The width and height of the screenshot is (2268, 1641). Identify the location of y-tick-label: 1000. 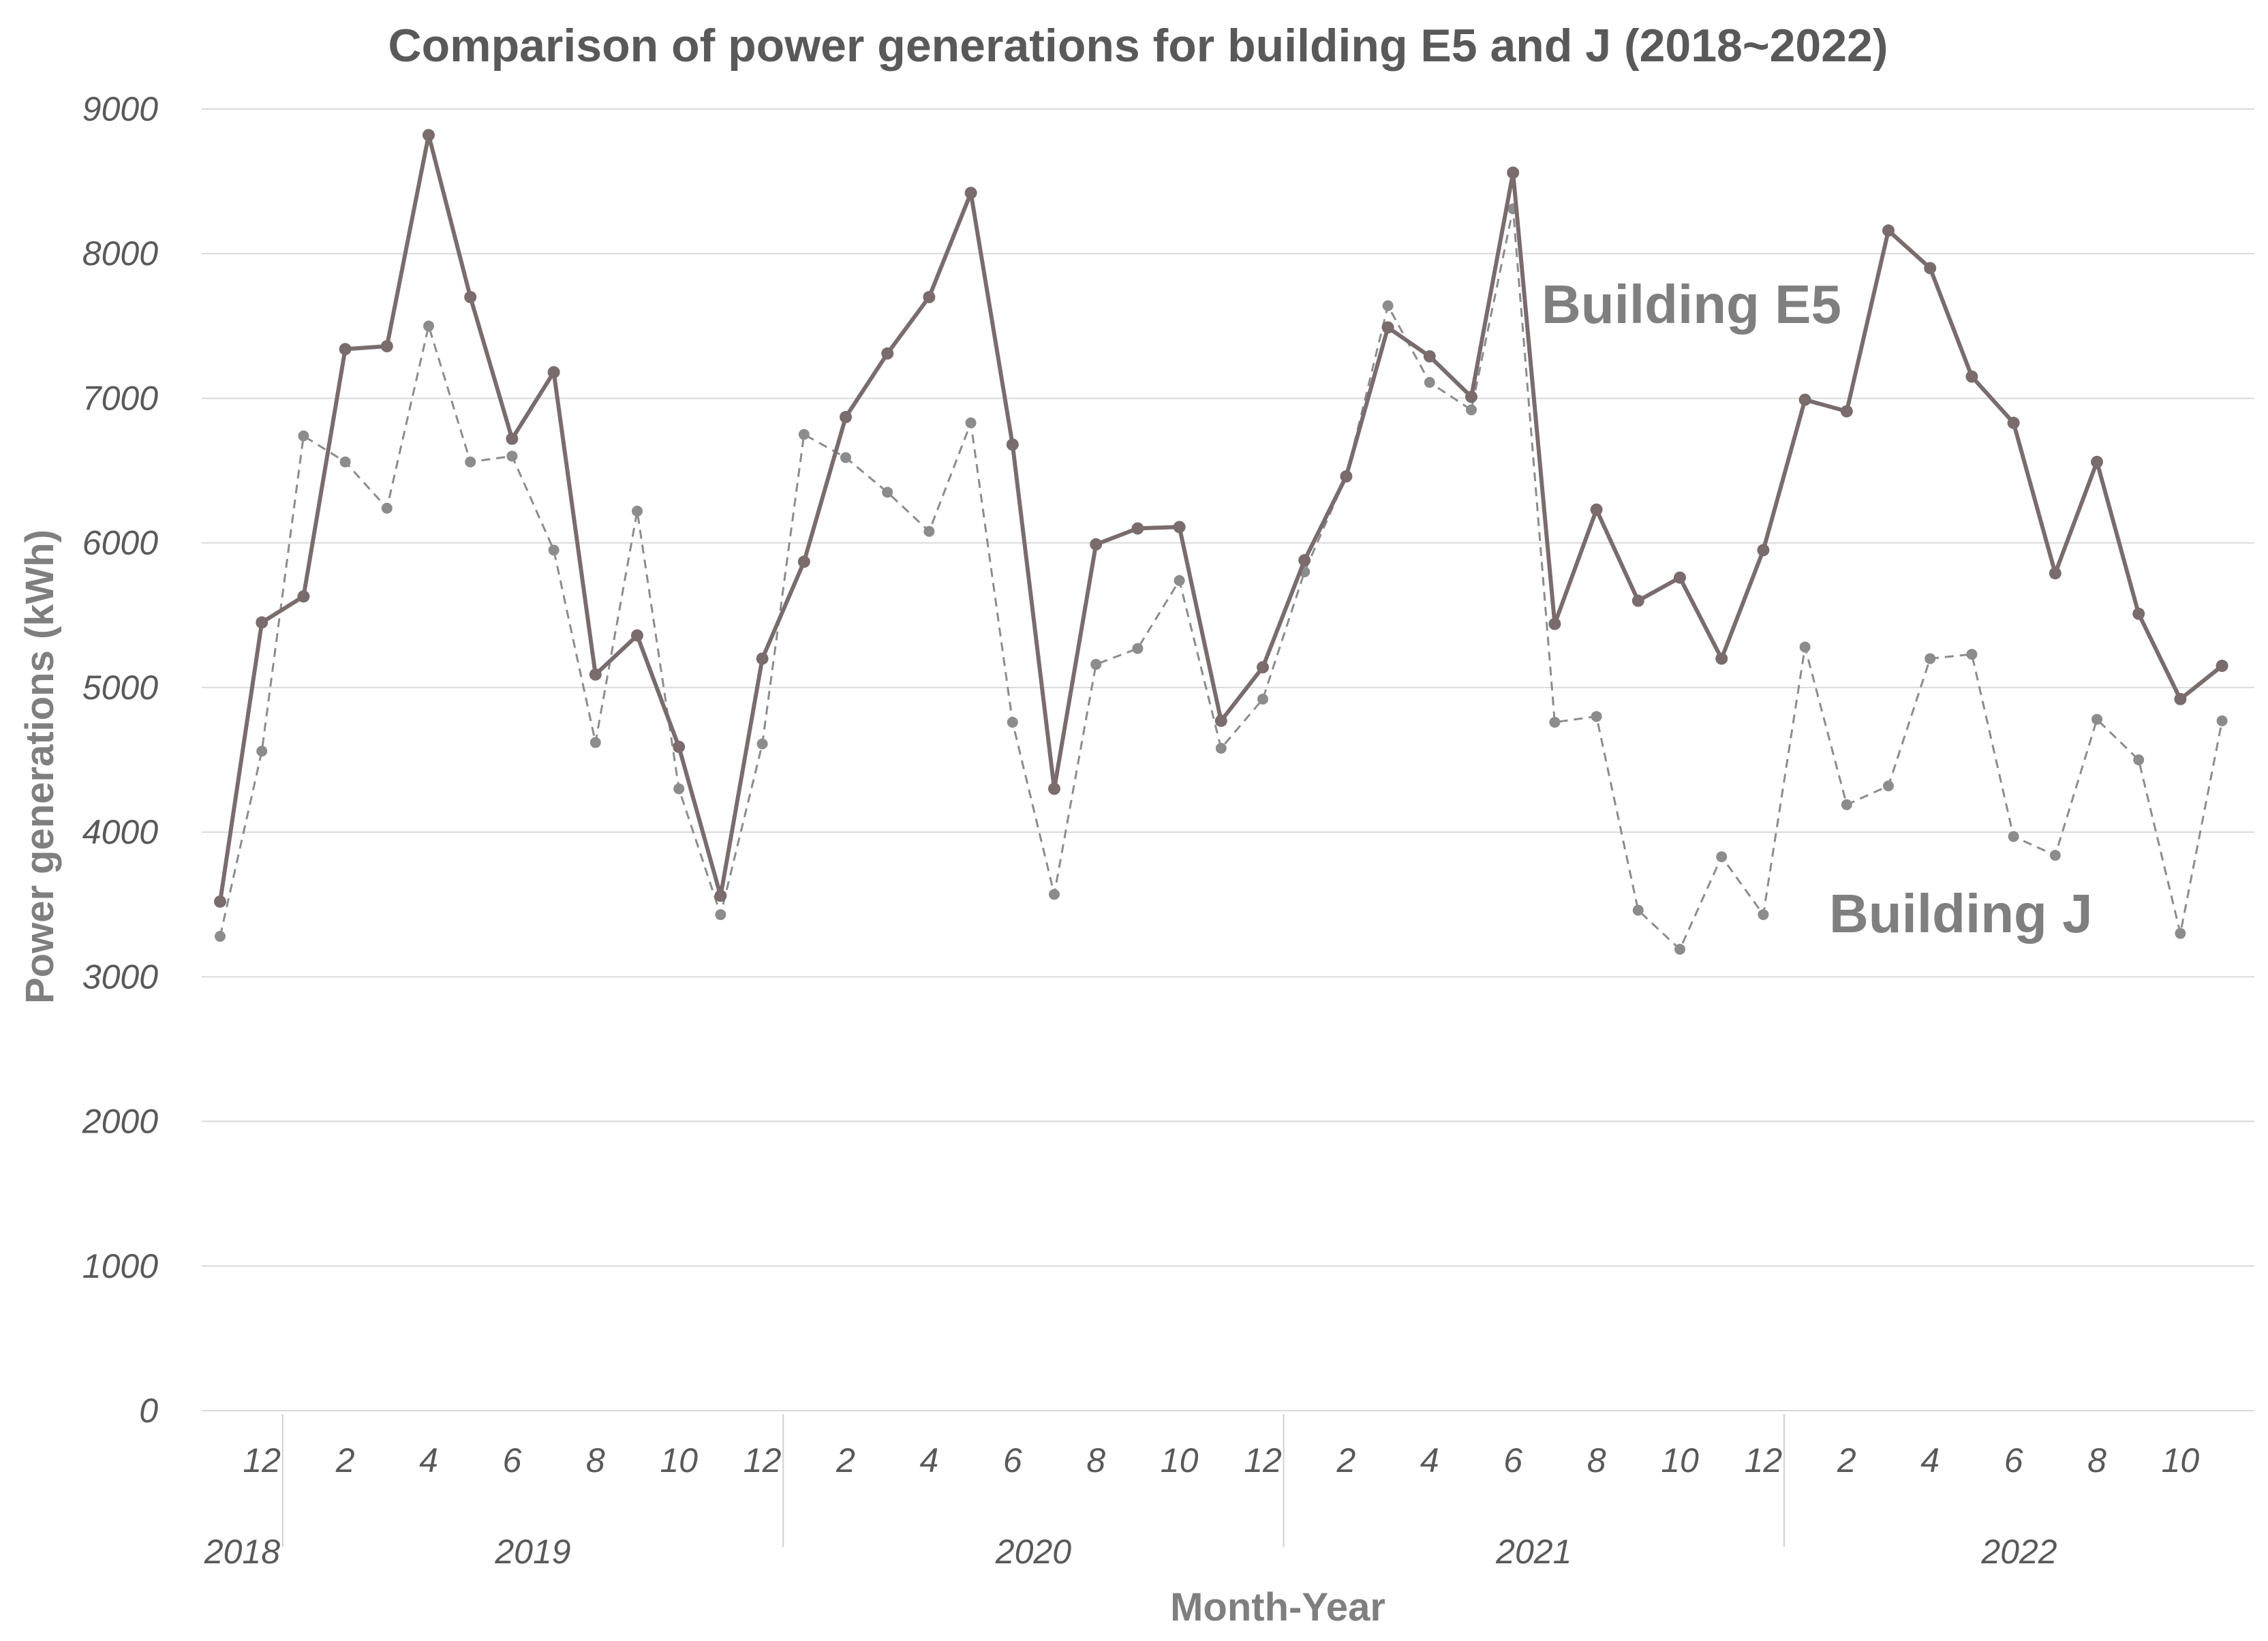
(120, 1266).